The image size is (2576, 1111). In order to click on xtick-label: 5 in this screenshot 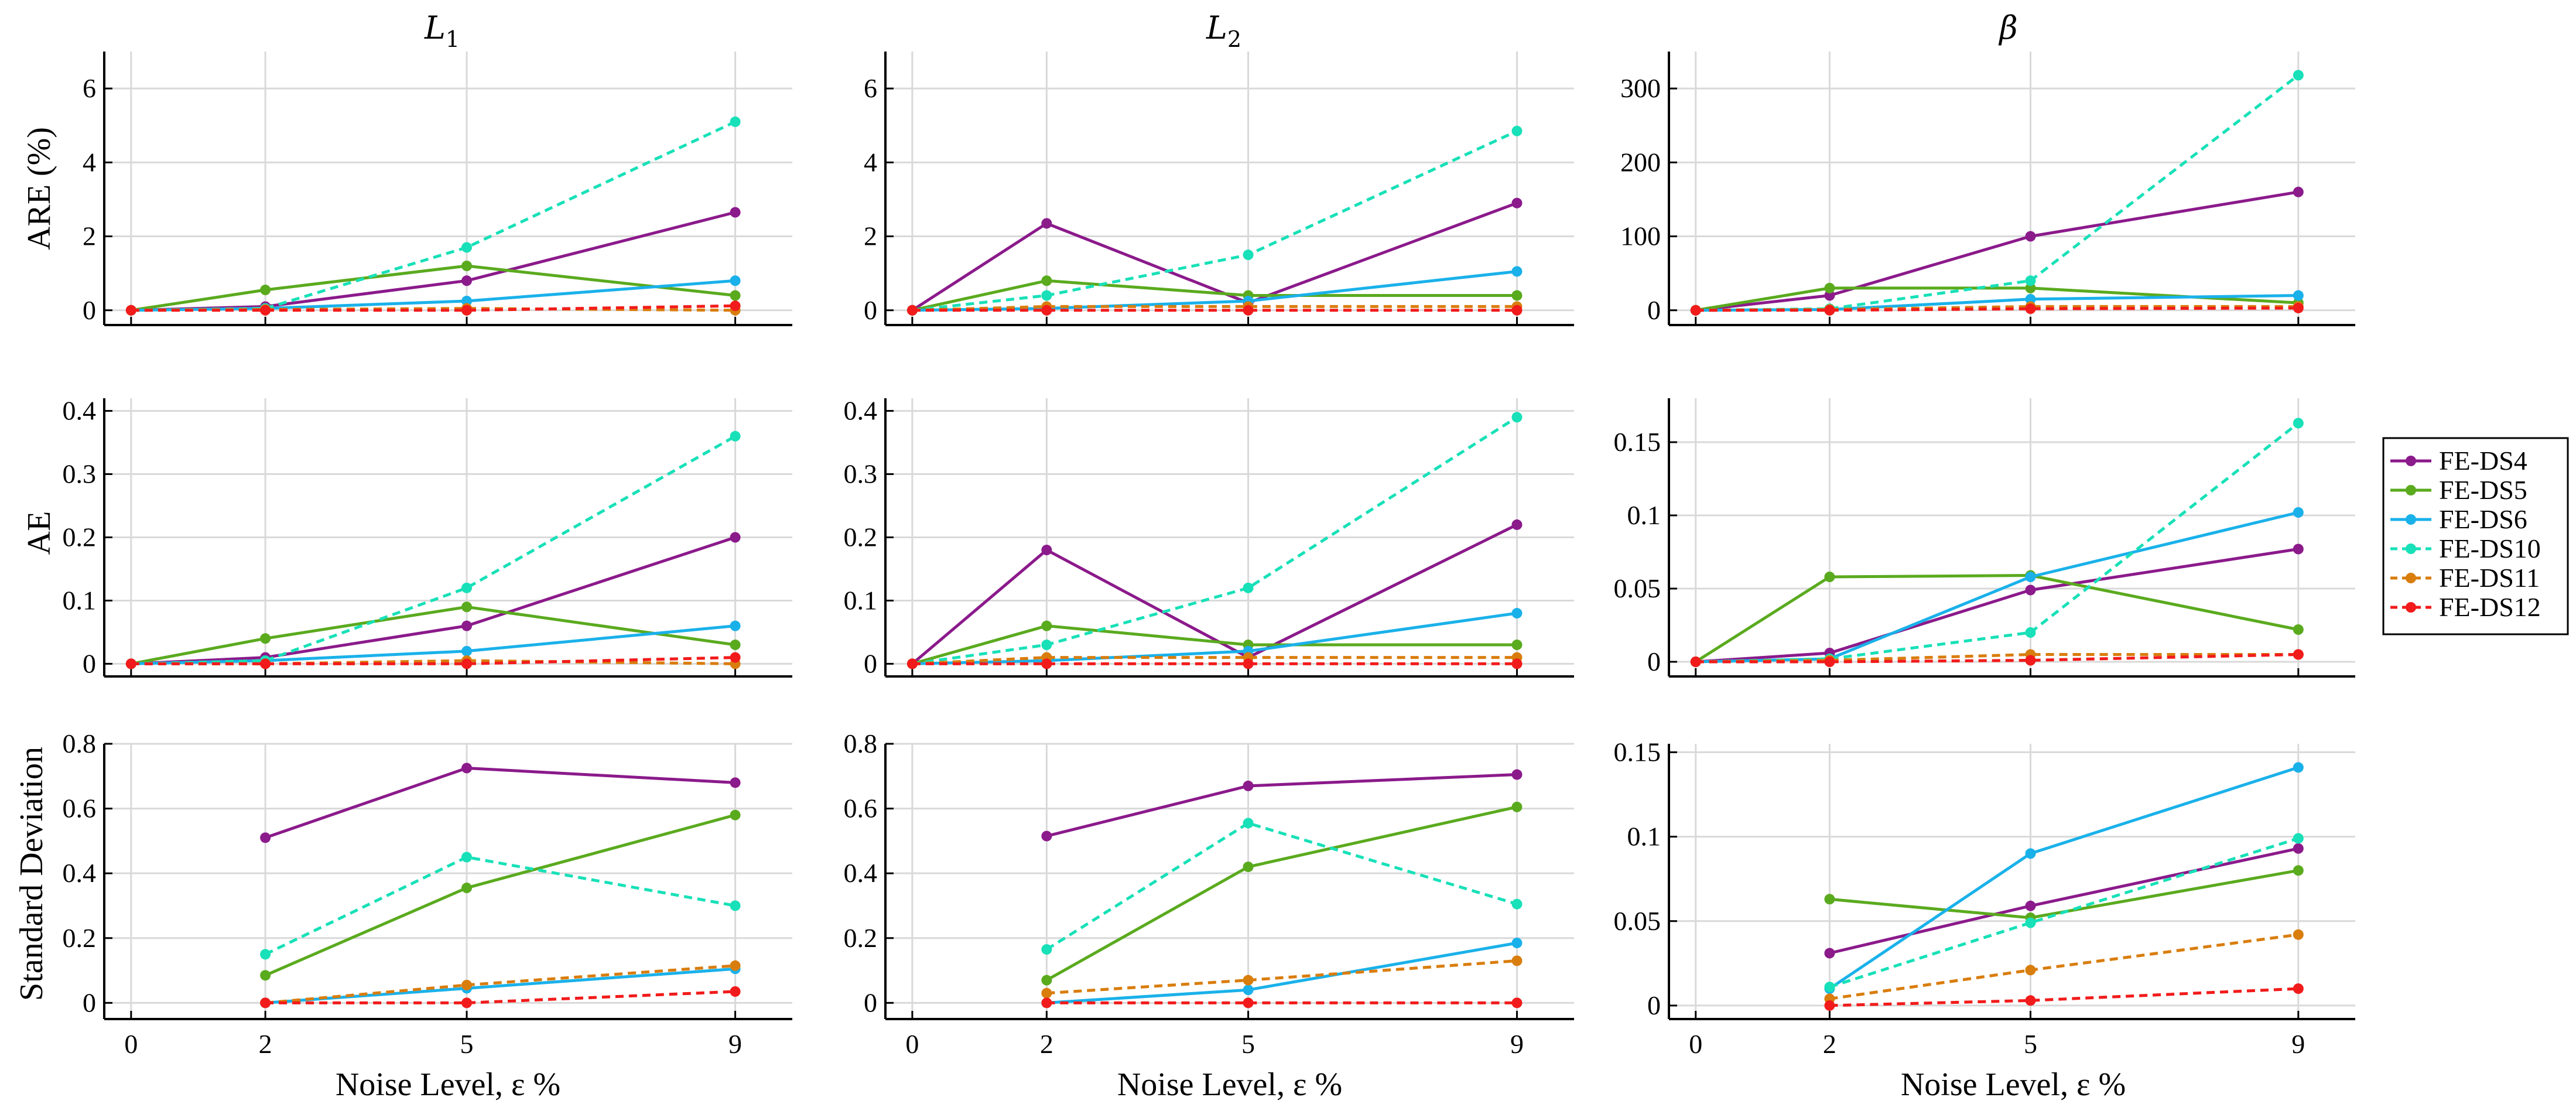, I will do `click(1248, 1044)`.